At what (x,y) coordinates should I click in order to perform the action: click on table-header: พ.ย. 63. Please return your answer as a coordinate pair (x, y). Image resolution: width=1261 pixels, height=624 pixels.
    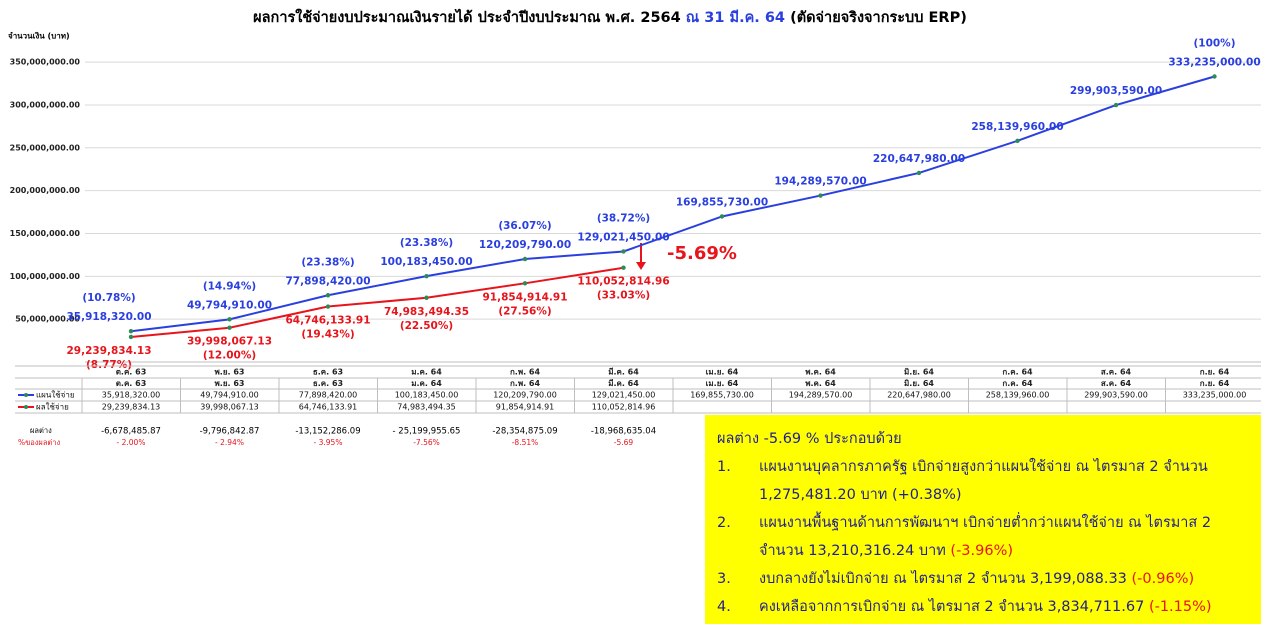
    Looking at the image, I should click on (230, 383).